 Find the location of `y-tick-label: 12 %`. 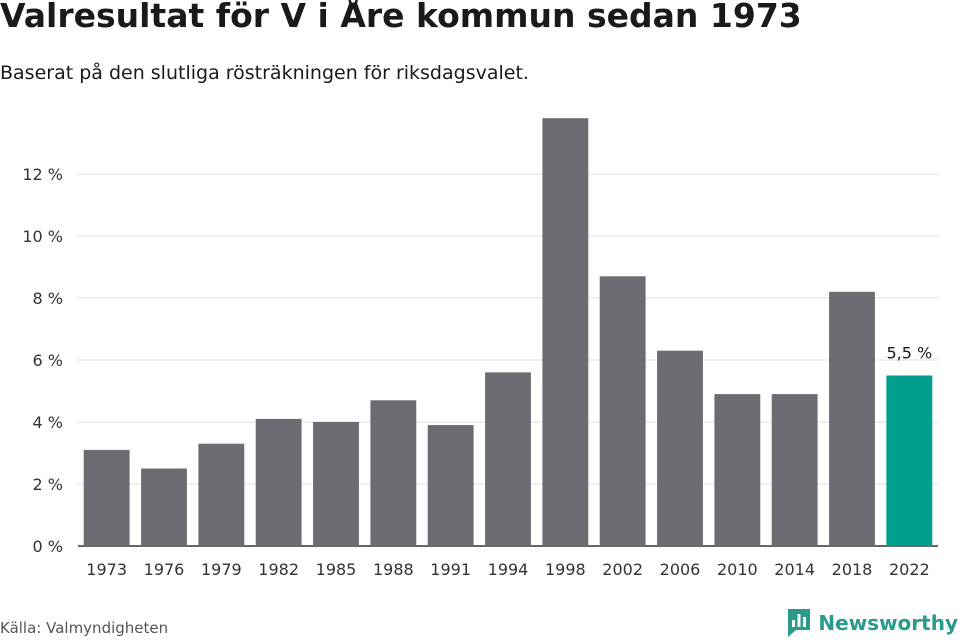

y-tick-label: 12 % is located at coordinates (42, 174).